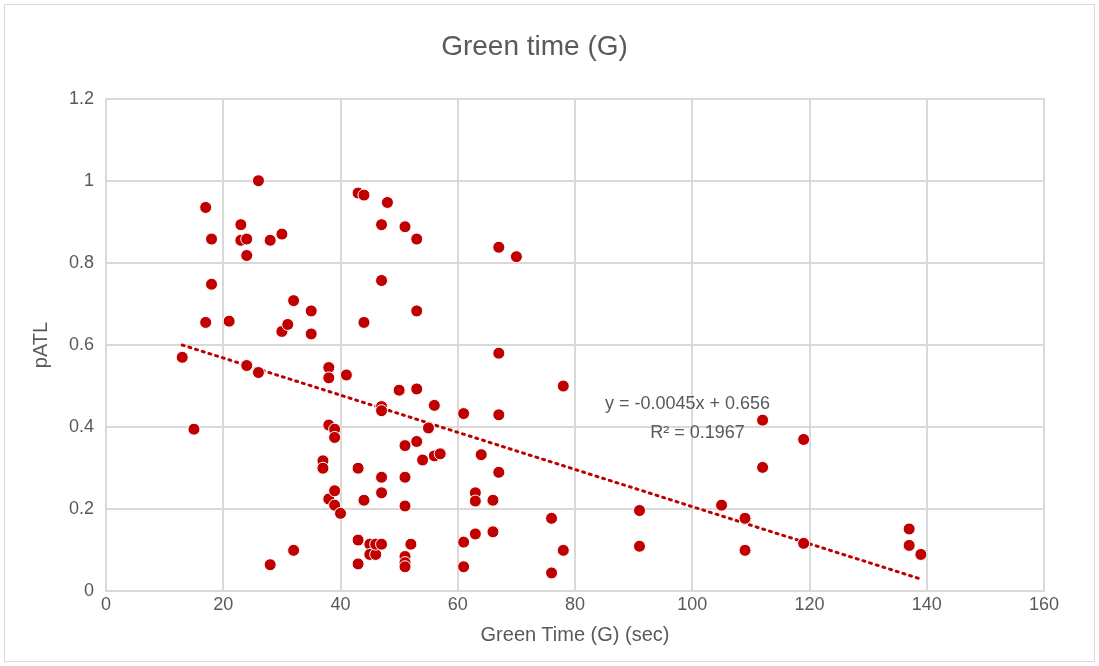 The image size is (1099, 666). Describe the element at coordinates (534, 45) in the screenshot. I see `chart-title: Green time (G)` at that location.